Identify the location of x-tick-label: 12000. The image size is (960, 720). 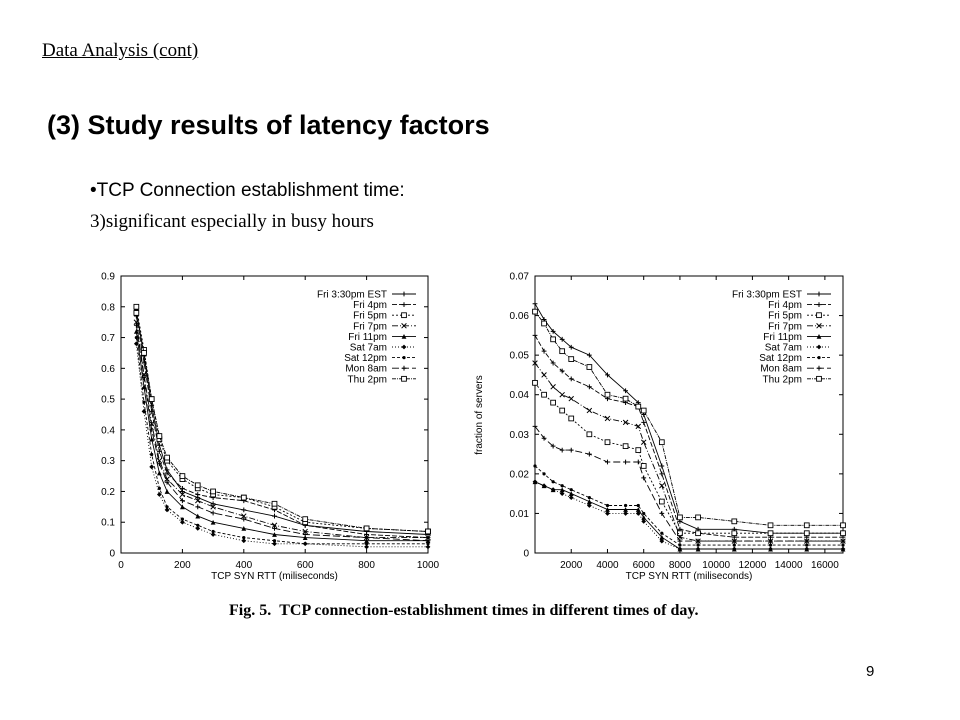
(753, 565).